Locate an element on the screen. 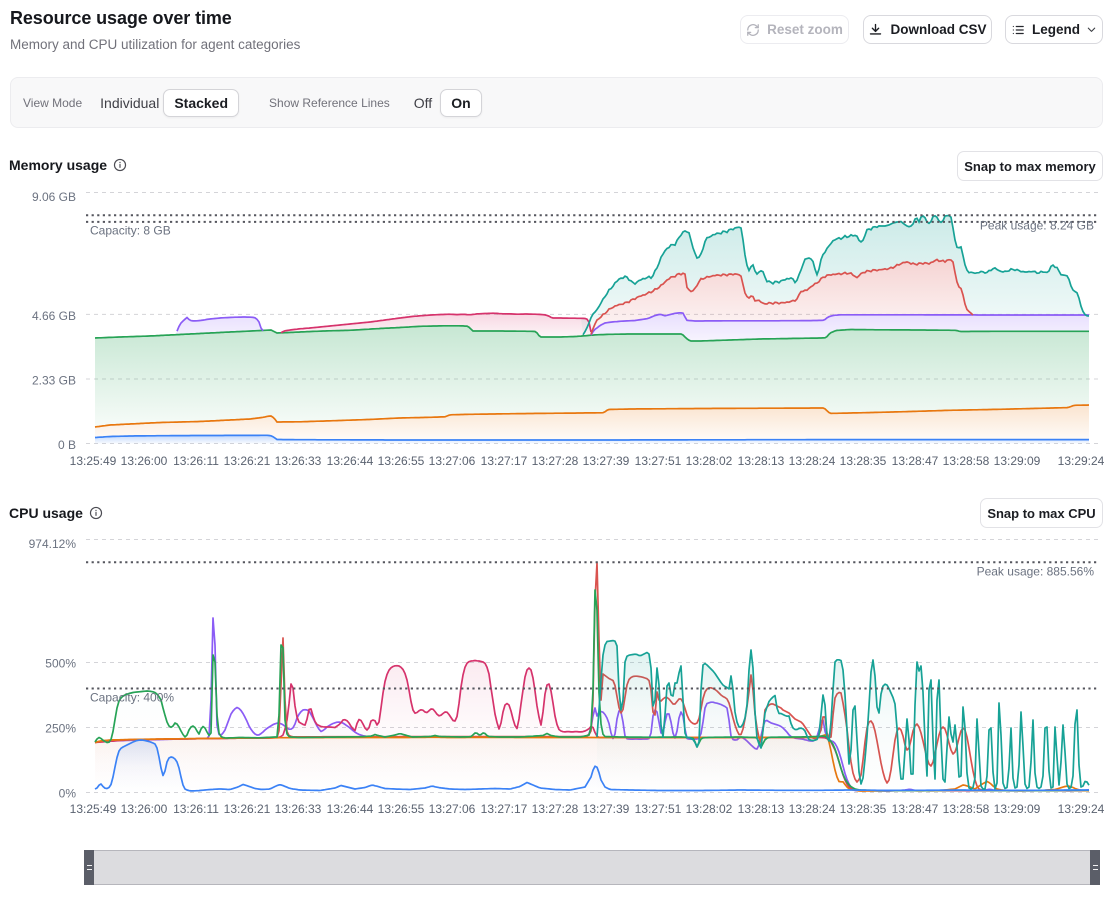 The height and width of the screenshot is (906, 1116). svg-text: Capacity: 8 GB is located at coordinates (130, 231).